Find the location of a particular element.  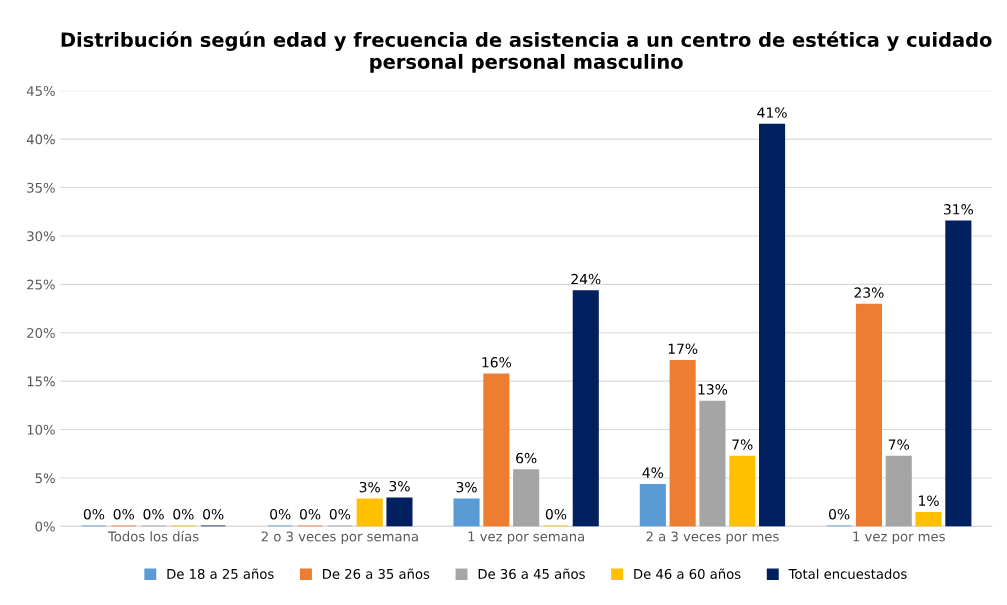

x-tick-label: Todos los días is located at coordinates (153, 536).